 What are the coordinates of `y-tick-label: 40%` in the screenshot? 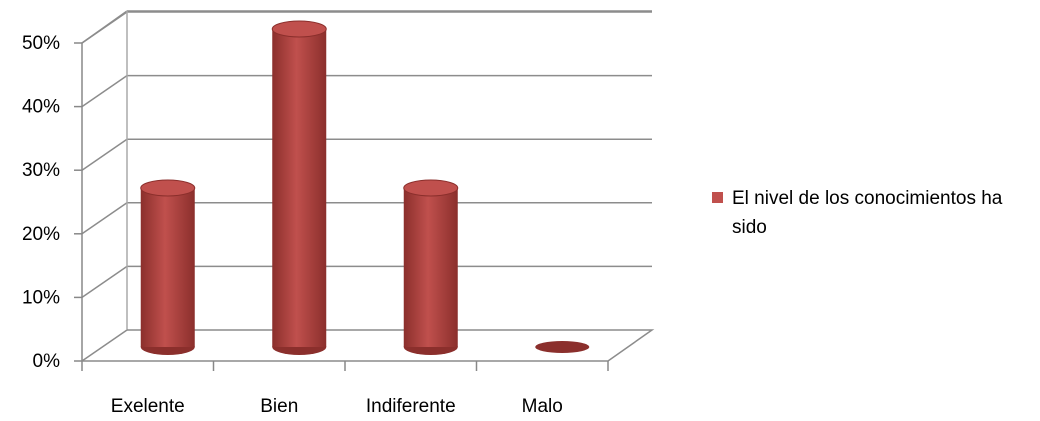 It's located at (41, 107).